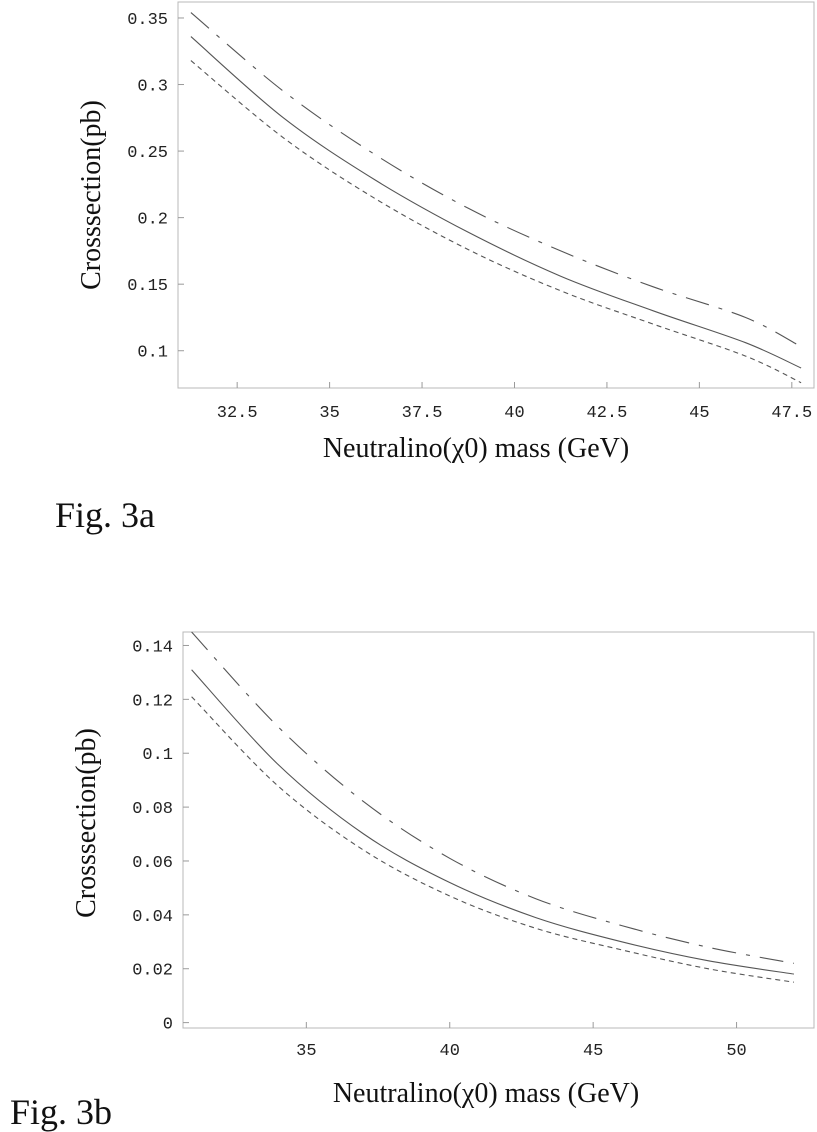 Image resolution: width=817 pixels, height=1132 pixels. Describe the element at coordinates (607, 413) in the screenshot. I see `x-tick-label: 42.5` at that location.